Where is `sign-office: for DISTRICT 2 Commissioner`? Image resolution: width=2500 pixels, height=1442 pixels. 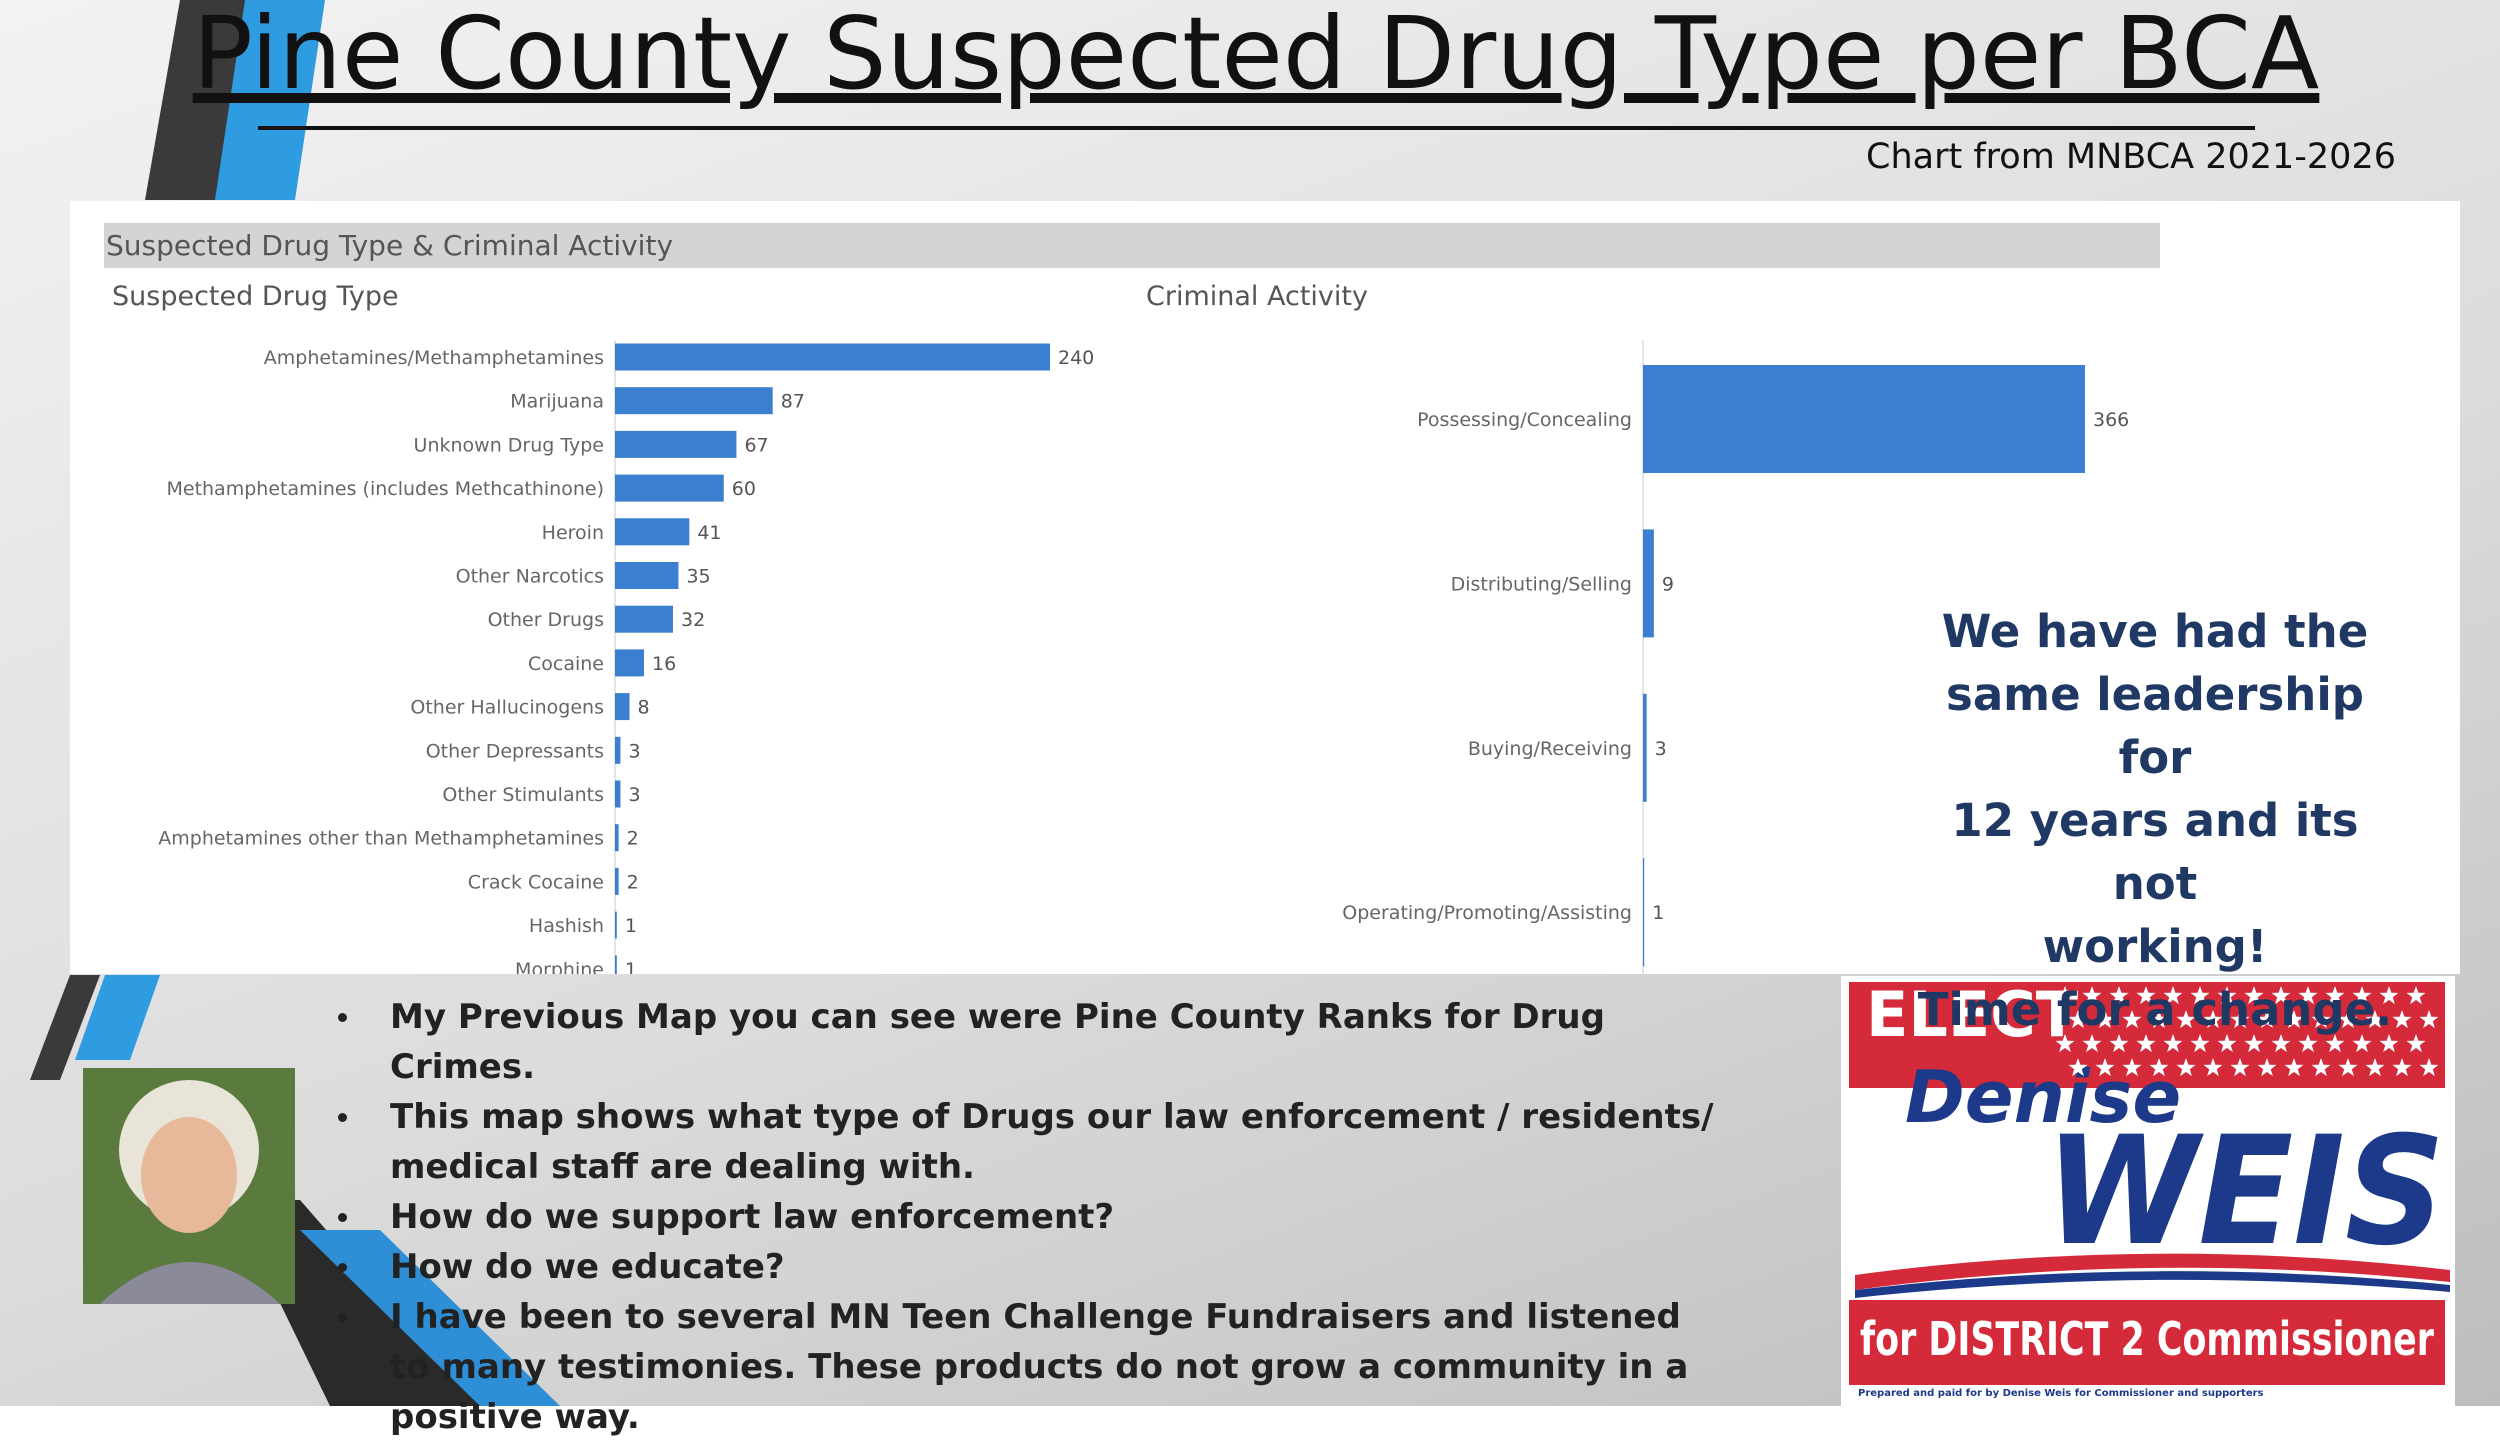 sign-office: for DISTRICT 2 Commissioner is located at coordinates (2147, 1339).